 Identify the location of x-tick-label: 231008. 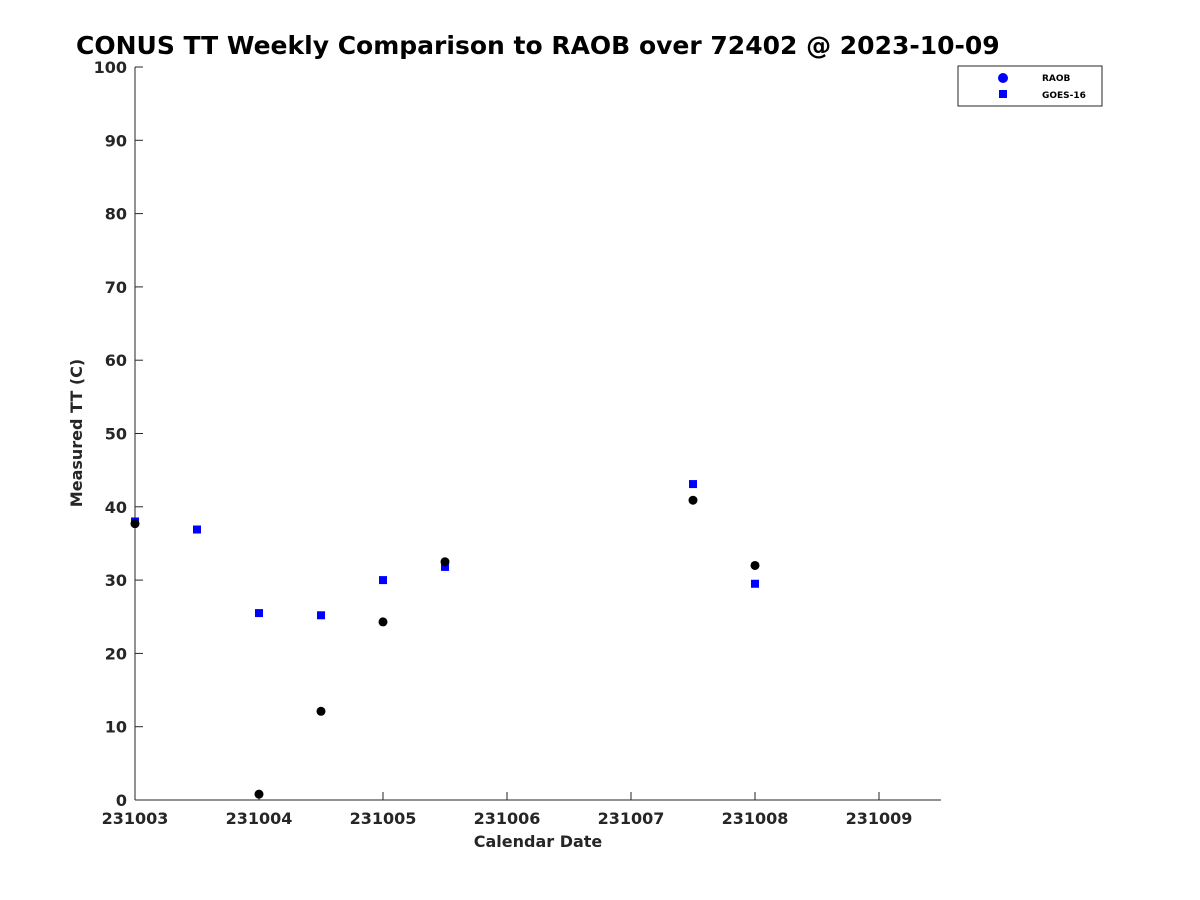
(755, 818).